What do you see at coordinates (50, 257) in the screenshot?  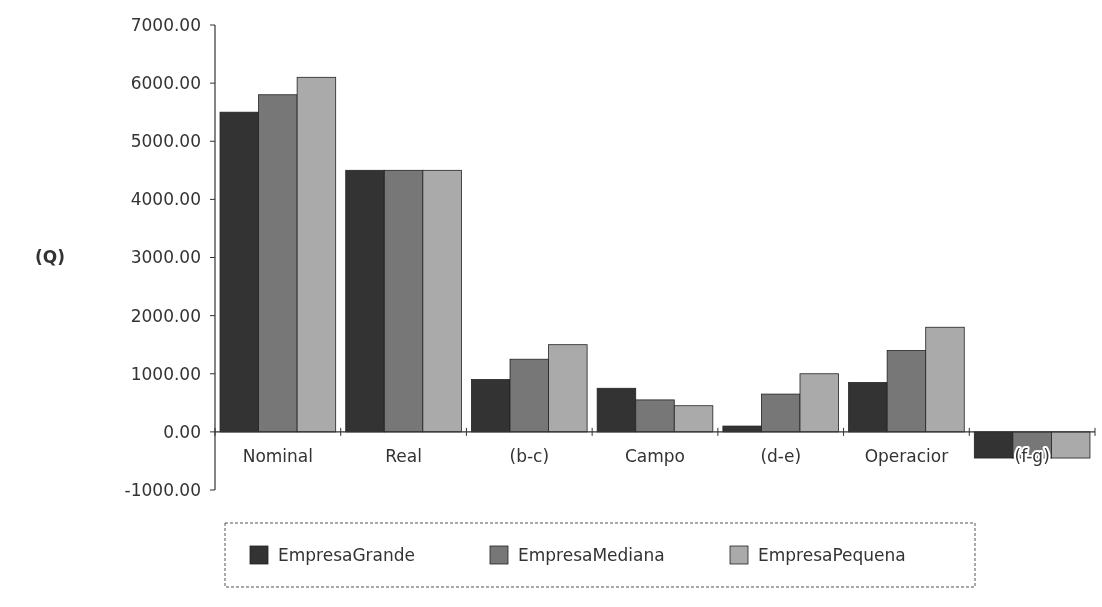 I see `y-axis-title: (Q)` at bounding box center [50, 257].